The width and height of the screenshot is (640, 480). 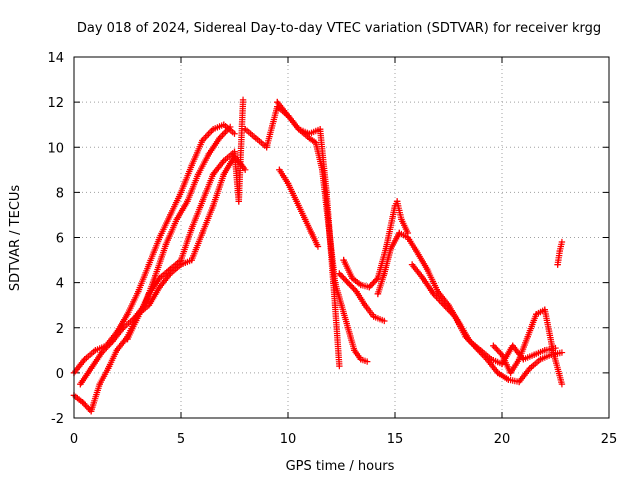 What do you see at coordinates (60, 329) in the screenshot?
I see `y-tick-label: 2` at bounding box center [60, 329].